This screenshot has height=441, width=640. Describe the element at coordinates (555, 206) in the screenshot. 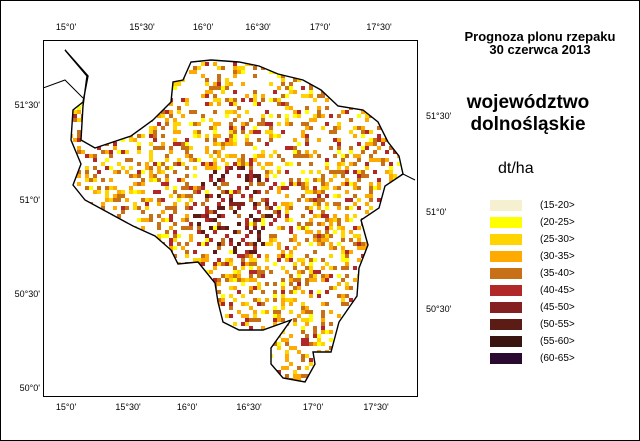

I see `legend-item: (15-20>` at that location.